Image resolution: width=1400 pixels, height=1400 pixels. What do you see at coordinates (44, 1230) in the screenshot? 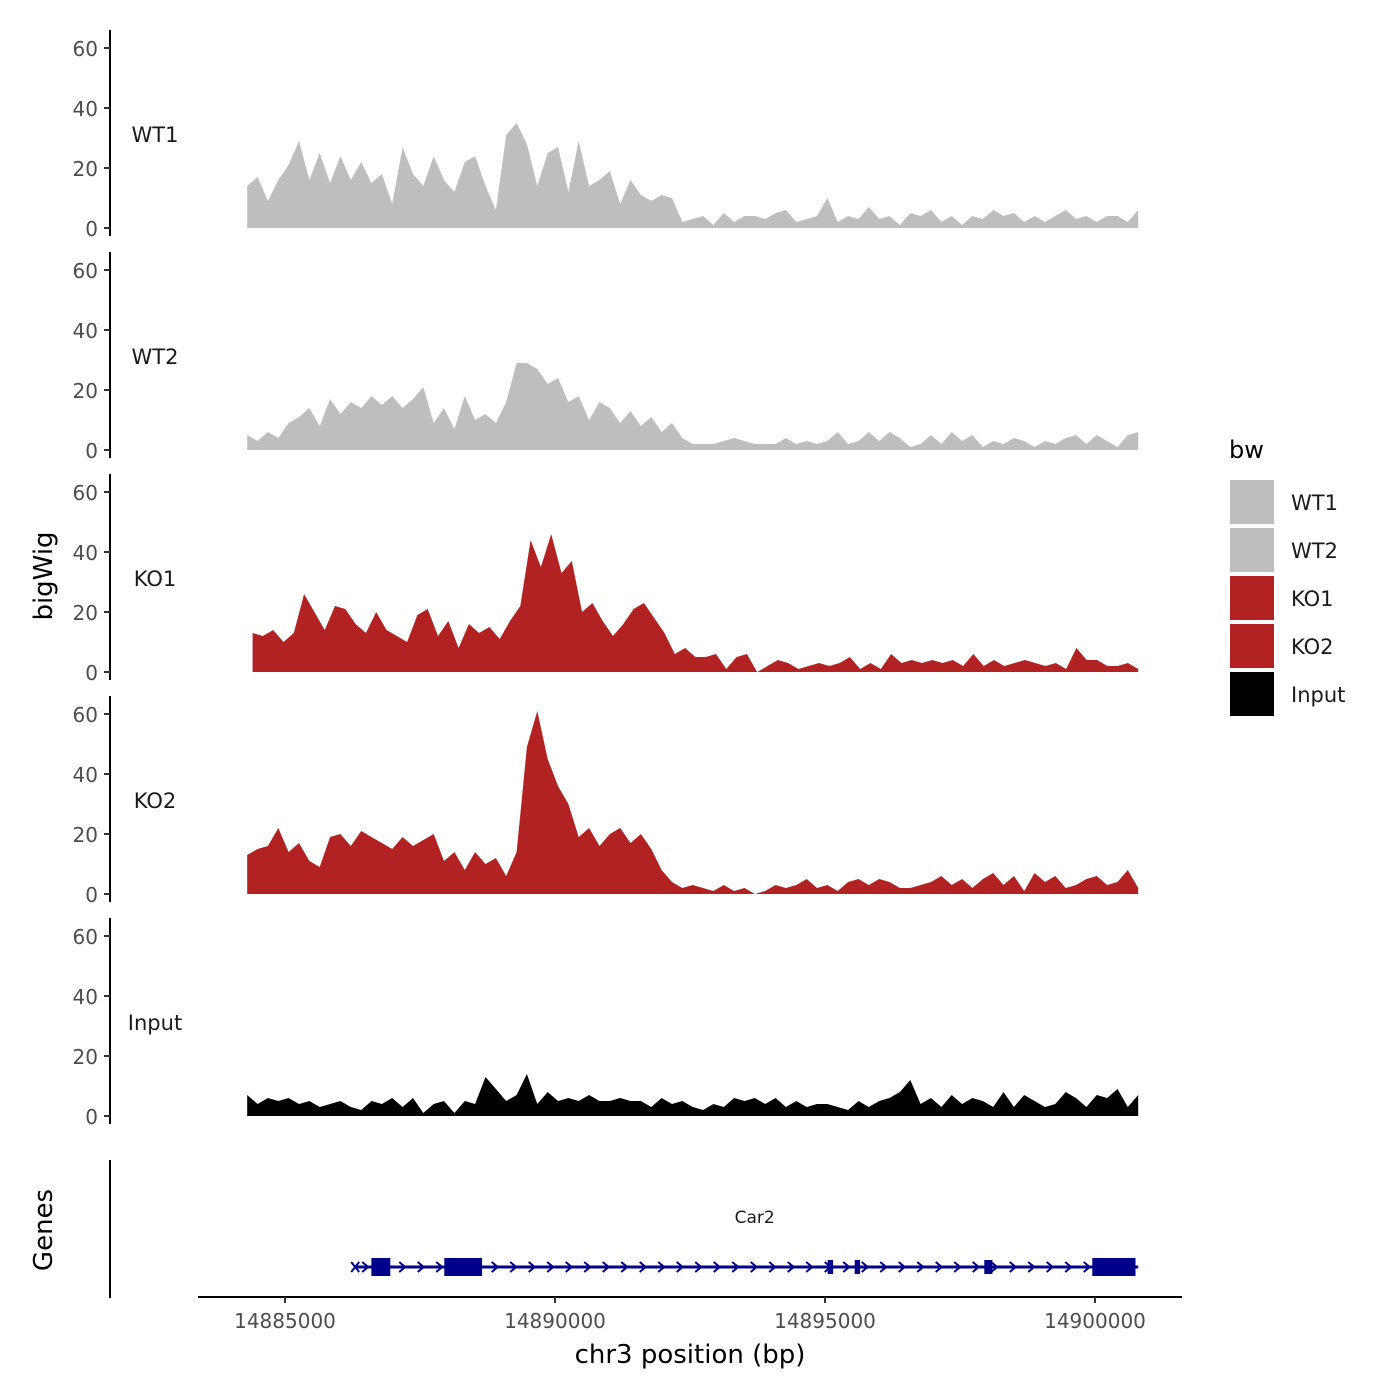
I see `genes-axis-title: Genes` at bounding box center [44, 1230].